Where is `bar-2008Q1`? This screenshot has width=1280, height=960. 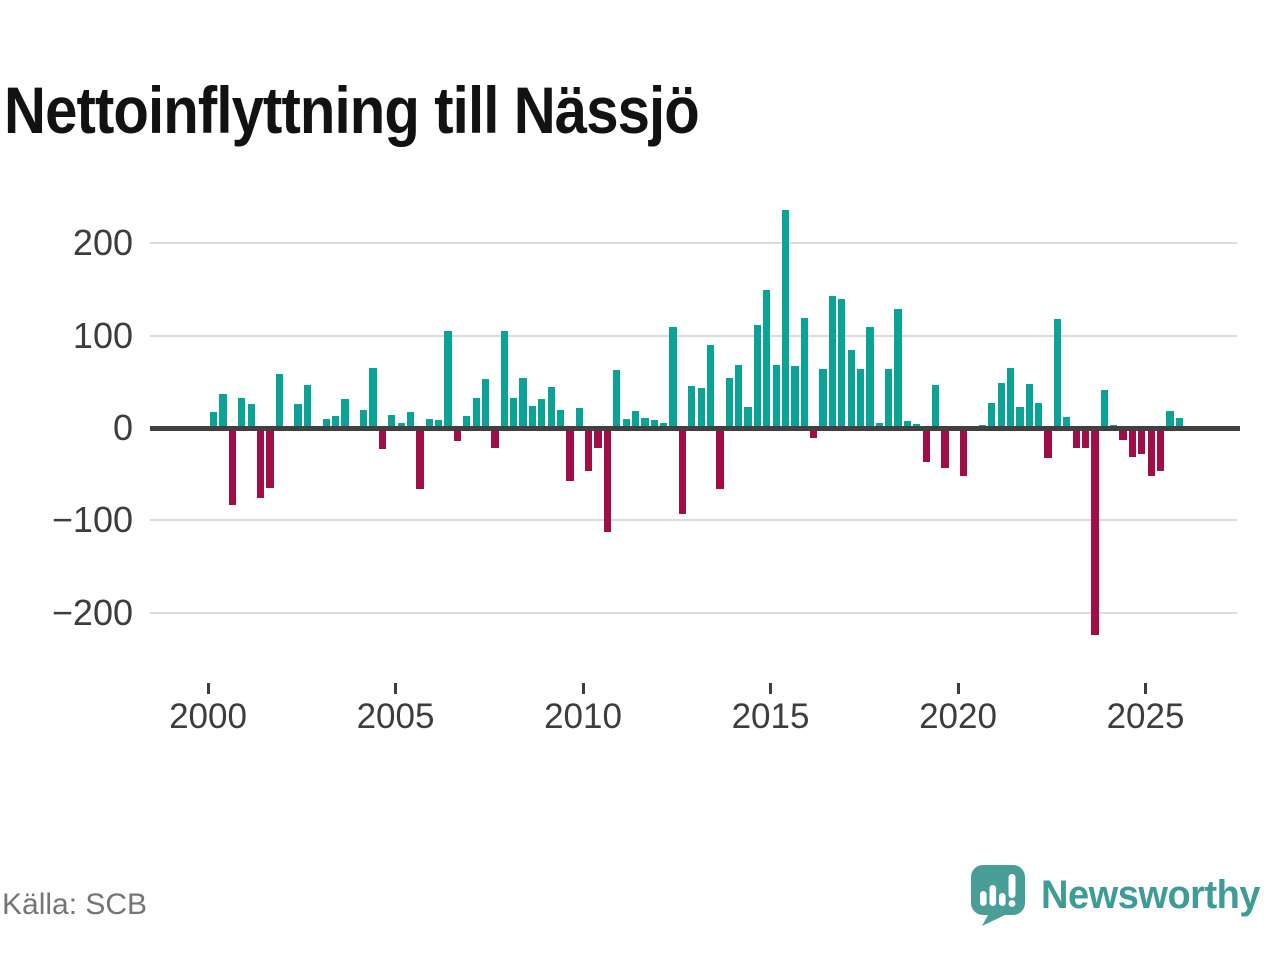
bar-2008Q1 is located at coordinates (514, 412).